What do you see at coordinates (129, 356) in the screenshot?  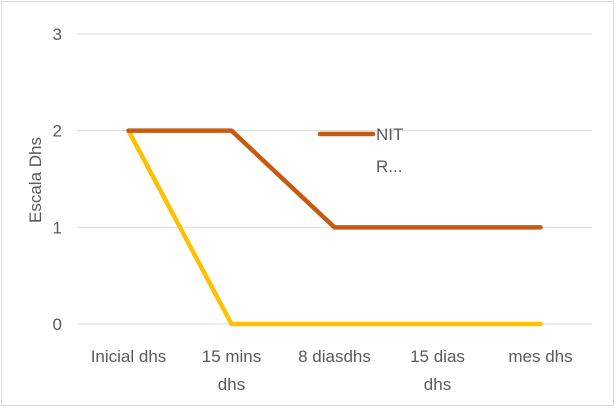 I see `x-tick-label: Inicial dhs` at bounding box center [129, 356].